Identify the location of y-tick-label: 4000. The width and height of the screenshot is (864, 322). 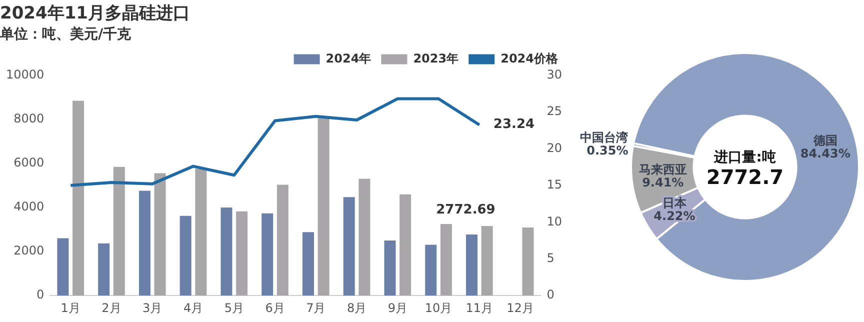
(29, 207).